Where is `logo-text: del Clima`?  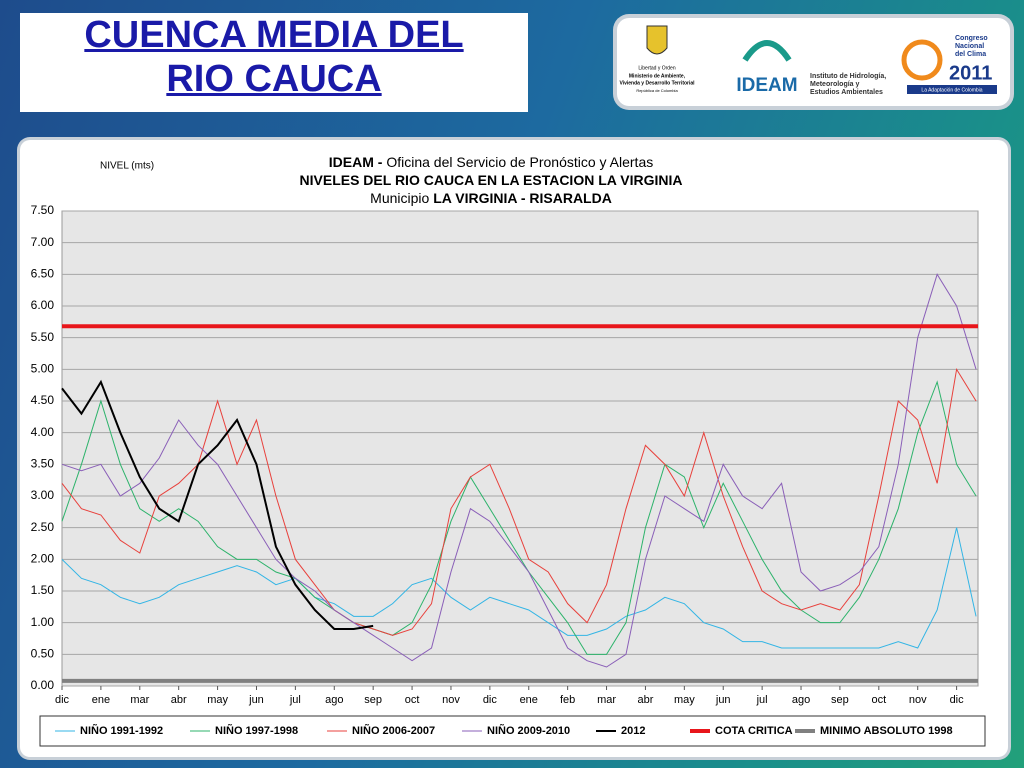 logo-text: del Clima is located at coordinates (970, 54).